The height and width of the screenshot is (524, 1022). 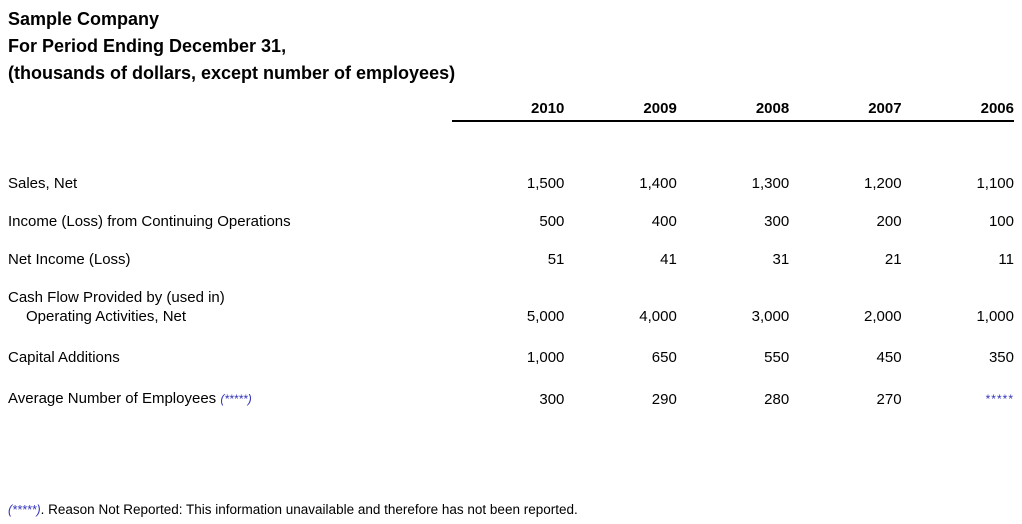 I want to click on cell-value: 280, so click(x=777, y=399).